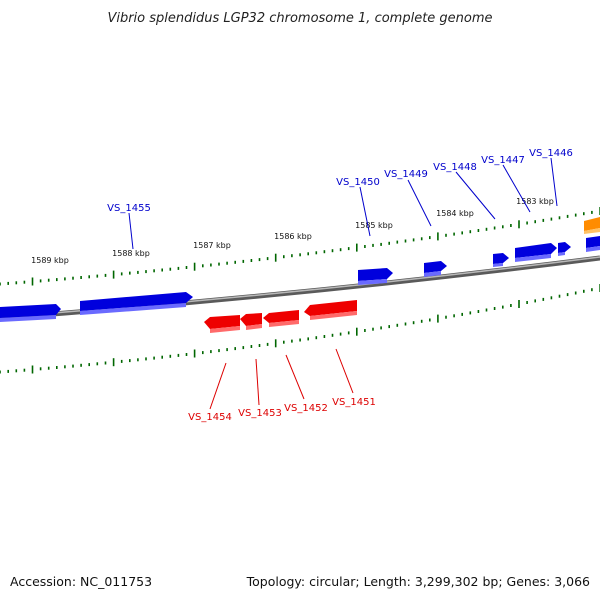 The height and width of the screenshot is (600, 600). What do you see at coordinates (293, 236) in the screenshot?
I see `kbp-label-1586: 1586 kbp` at bounding box center [293, 236].